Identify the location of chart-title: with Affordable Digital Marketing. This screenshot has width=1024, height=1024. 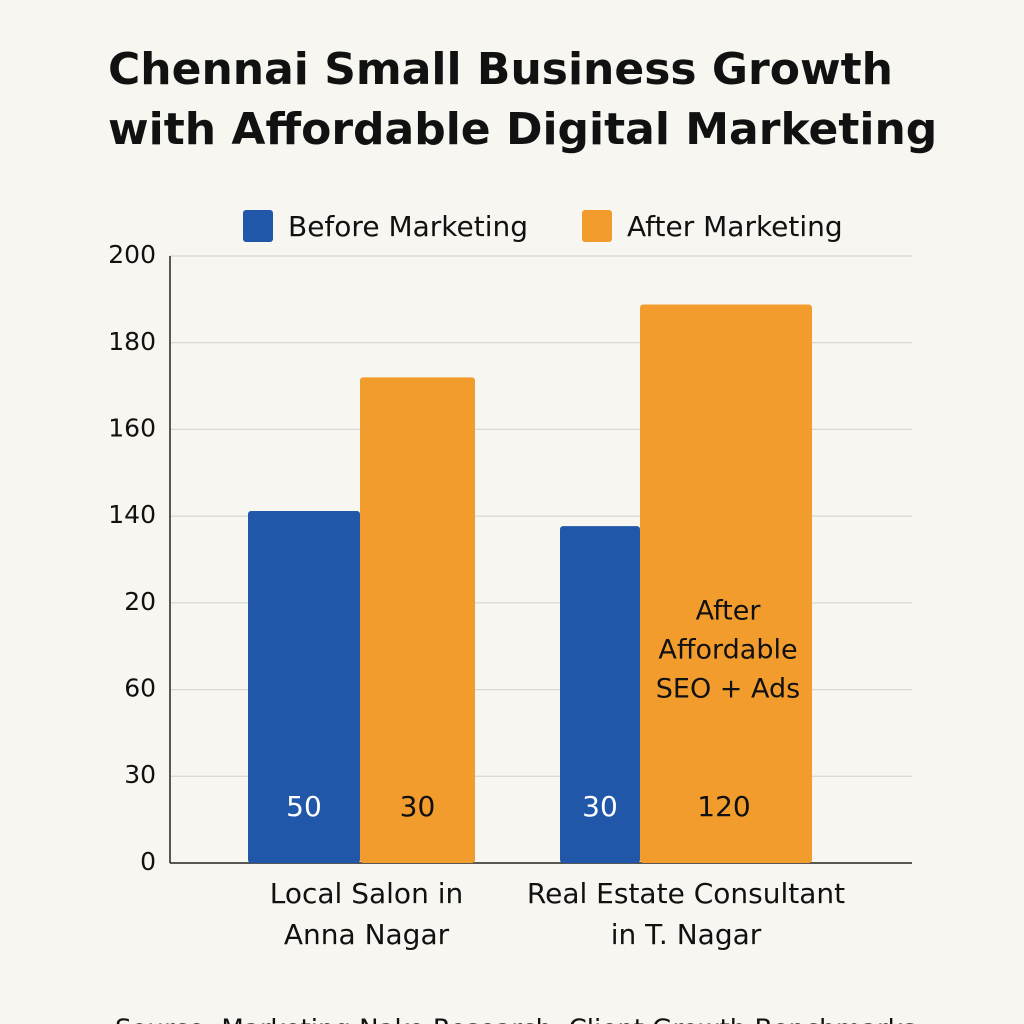
(522, 129).